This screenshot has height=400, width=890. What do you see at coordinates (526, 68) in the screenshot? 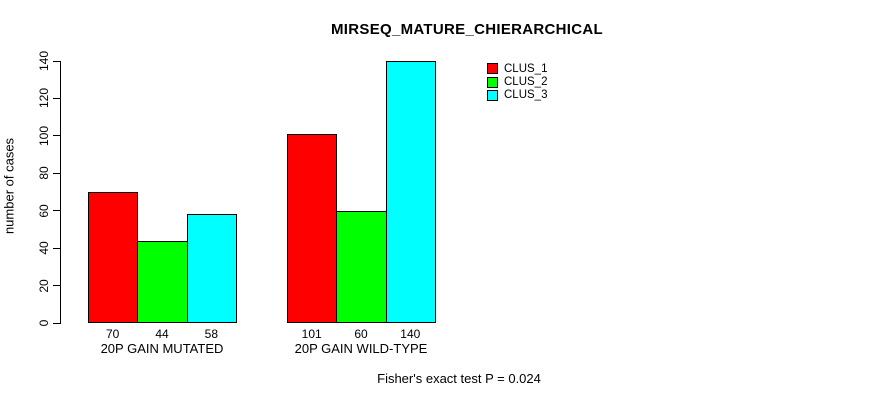
I see `legend-label: CLUS_1` at bounding box center [526, 68].